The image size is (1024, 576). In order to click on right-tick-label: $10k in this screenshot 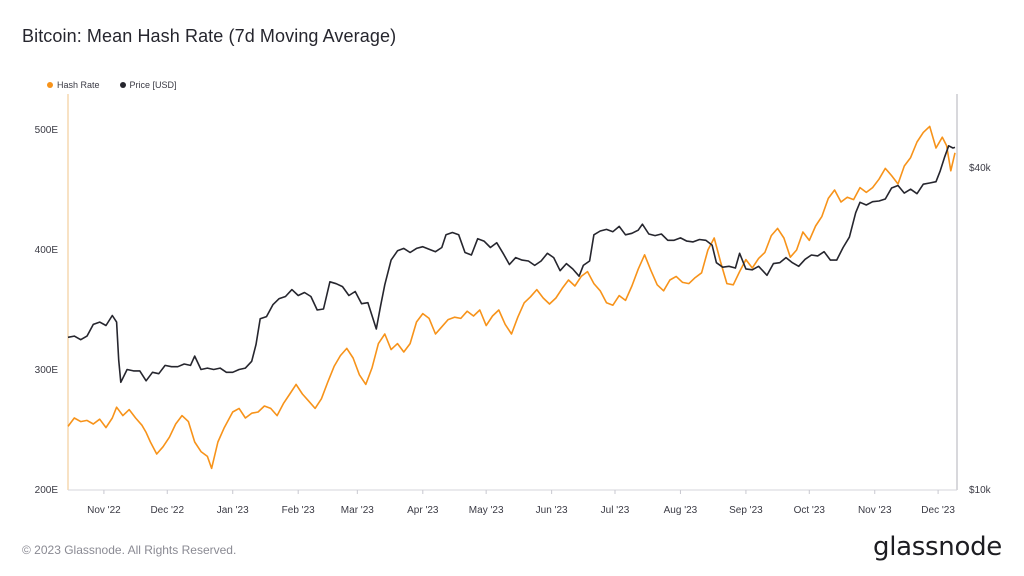, I will do `click(980, 490)`.